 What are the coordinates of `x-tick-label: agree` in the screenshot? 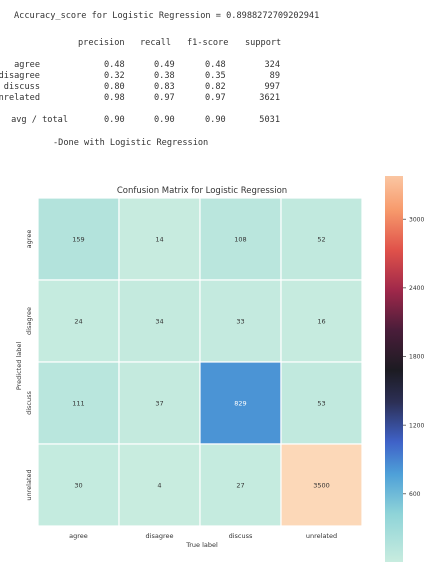 It's located at (78, 536).